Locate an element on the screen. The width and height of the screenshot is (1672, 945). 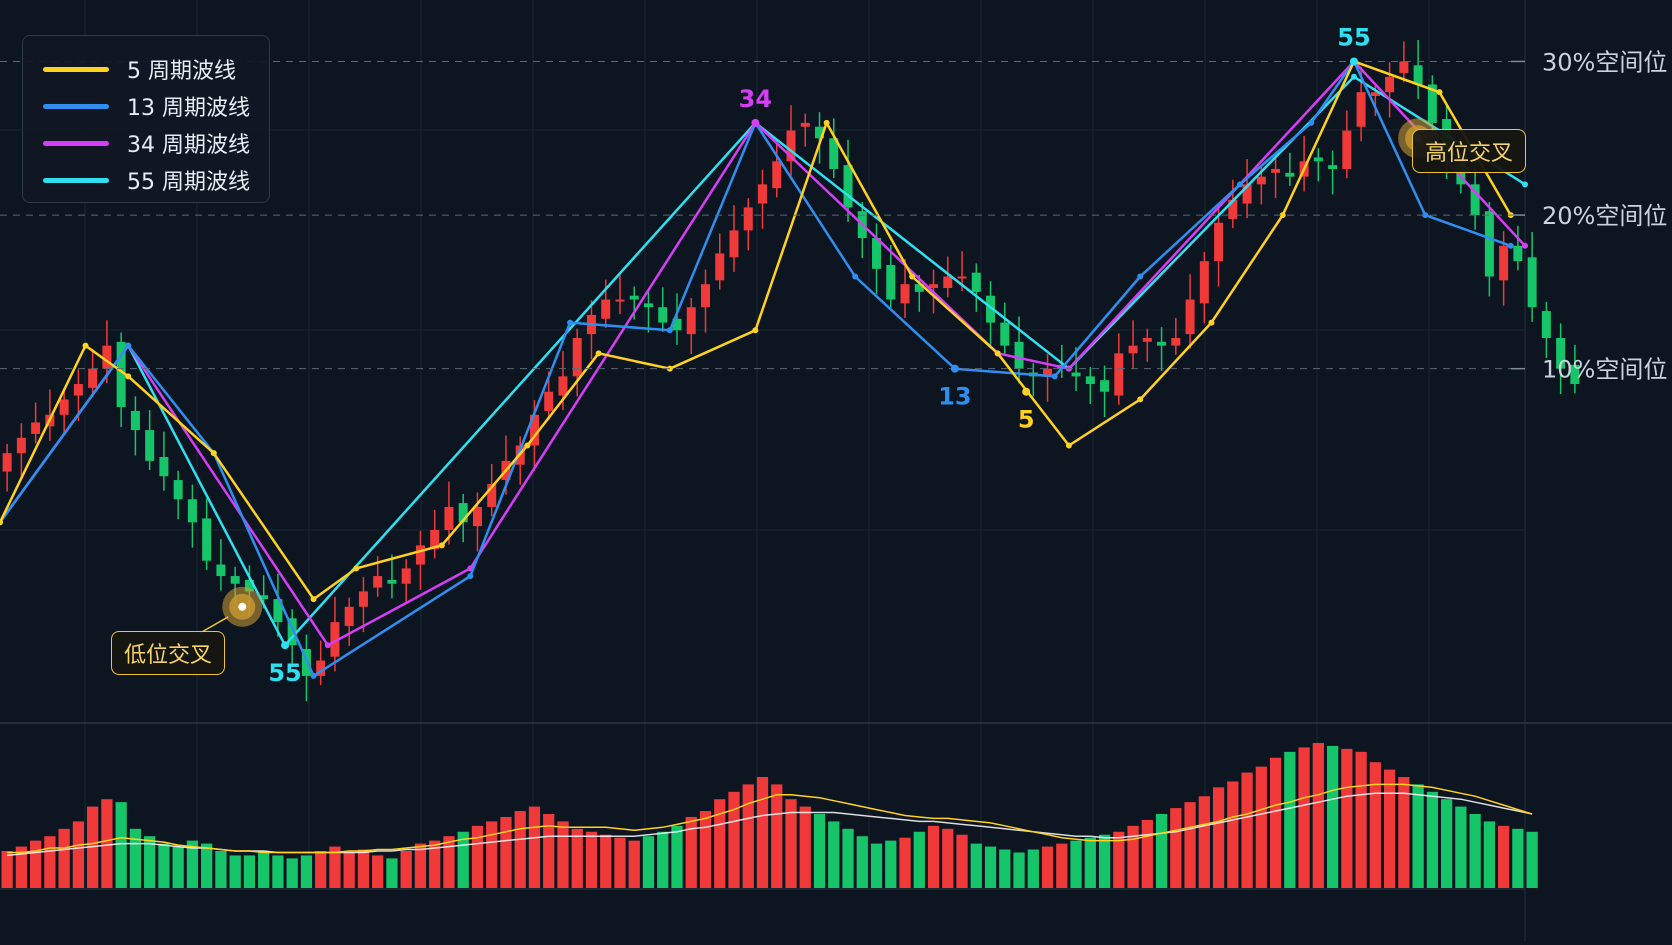
legend-label-13: 13 周期波线 is located at coordinates (188, 108).